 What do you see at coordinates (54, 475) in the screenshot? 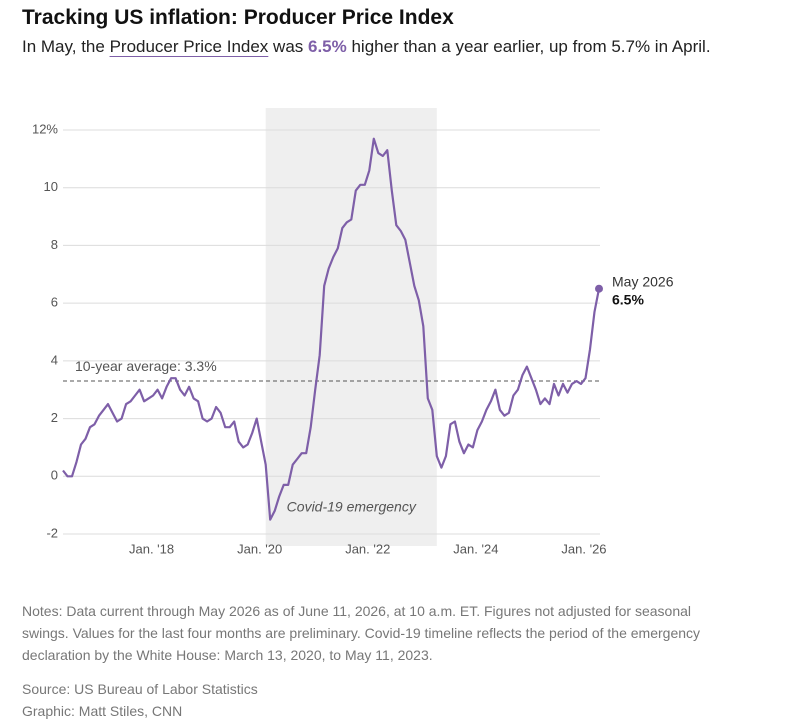
I see `y-tick-label: 0` at bounding box center [54, 475].